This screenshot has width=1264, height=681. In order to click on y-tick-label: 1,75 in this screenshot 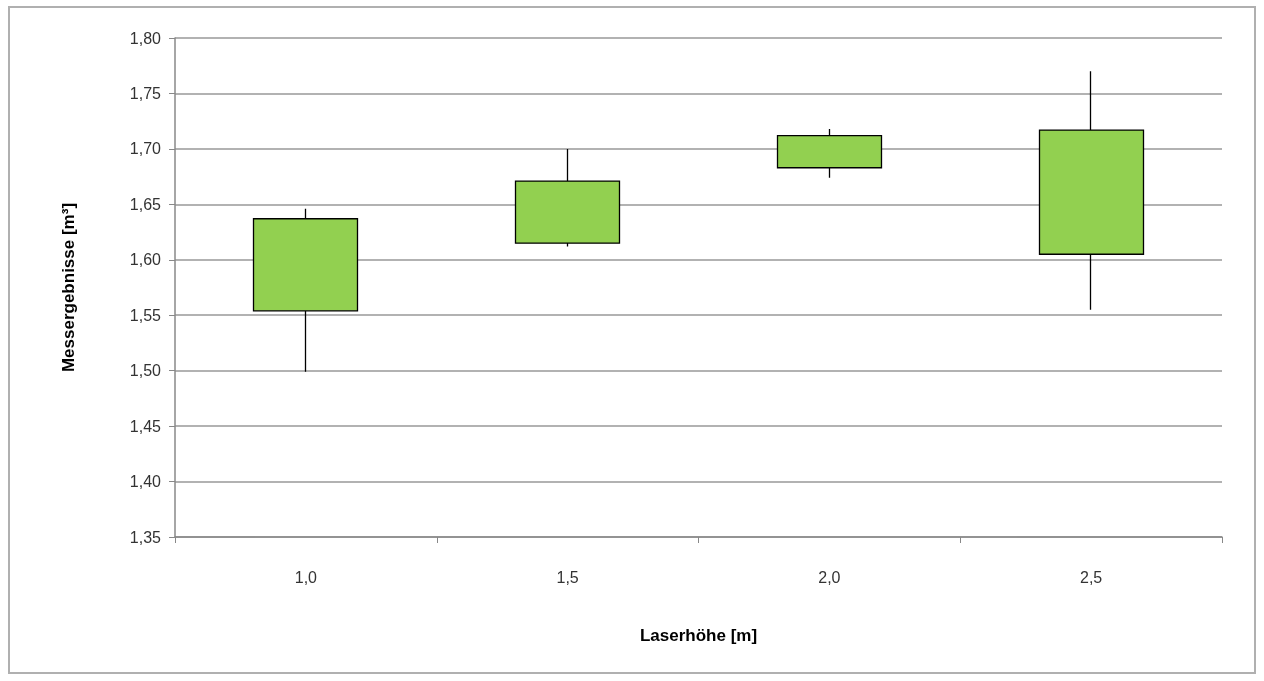, I will do `click(145, 93)`.